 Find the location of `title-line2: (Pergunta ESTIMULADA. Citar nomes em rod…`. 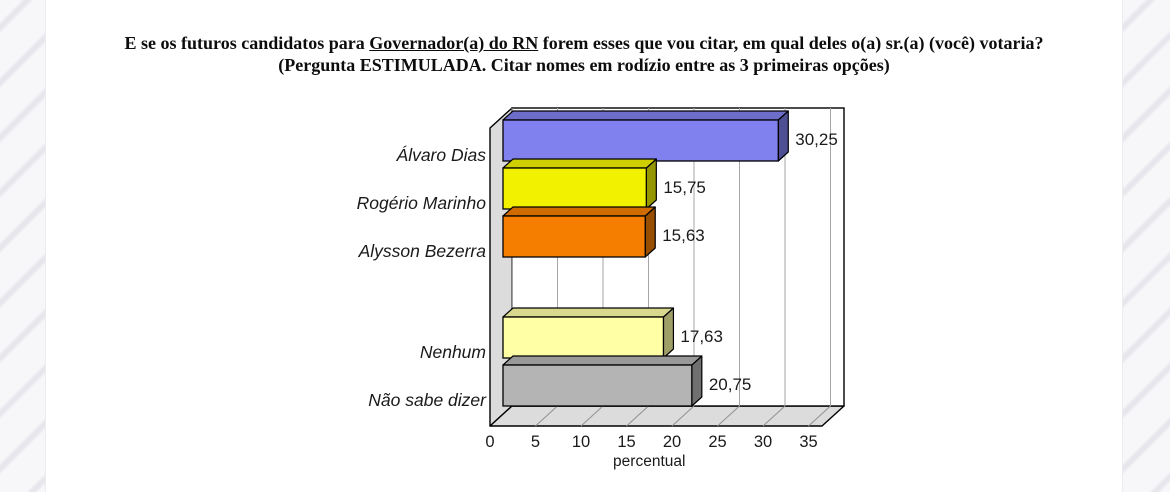

title-line2: (Pergunta ESTIMULADA. Citar nomes em rod… is located at coordinates (584, 65).